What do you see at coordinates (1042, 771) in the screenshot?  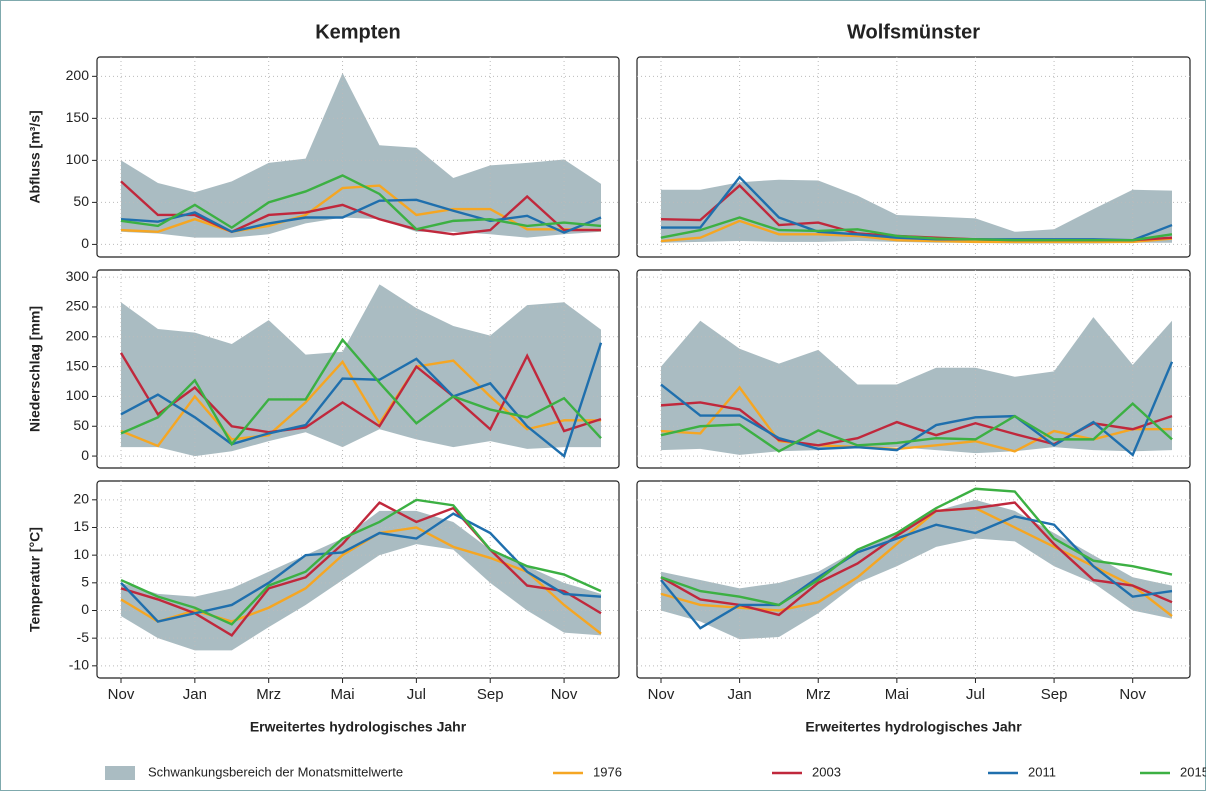 I see `legend-label: 2011` at bounding box center [1042, 771].